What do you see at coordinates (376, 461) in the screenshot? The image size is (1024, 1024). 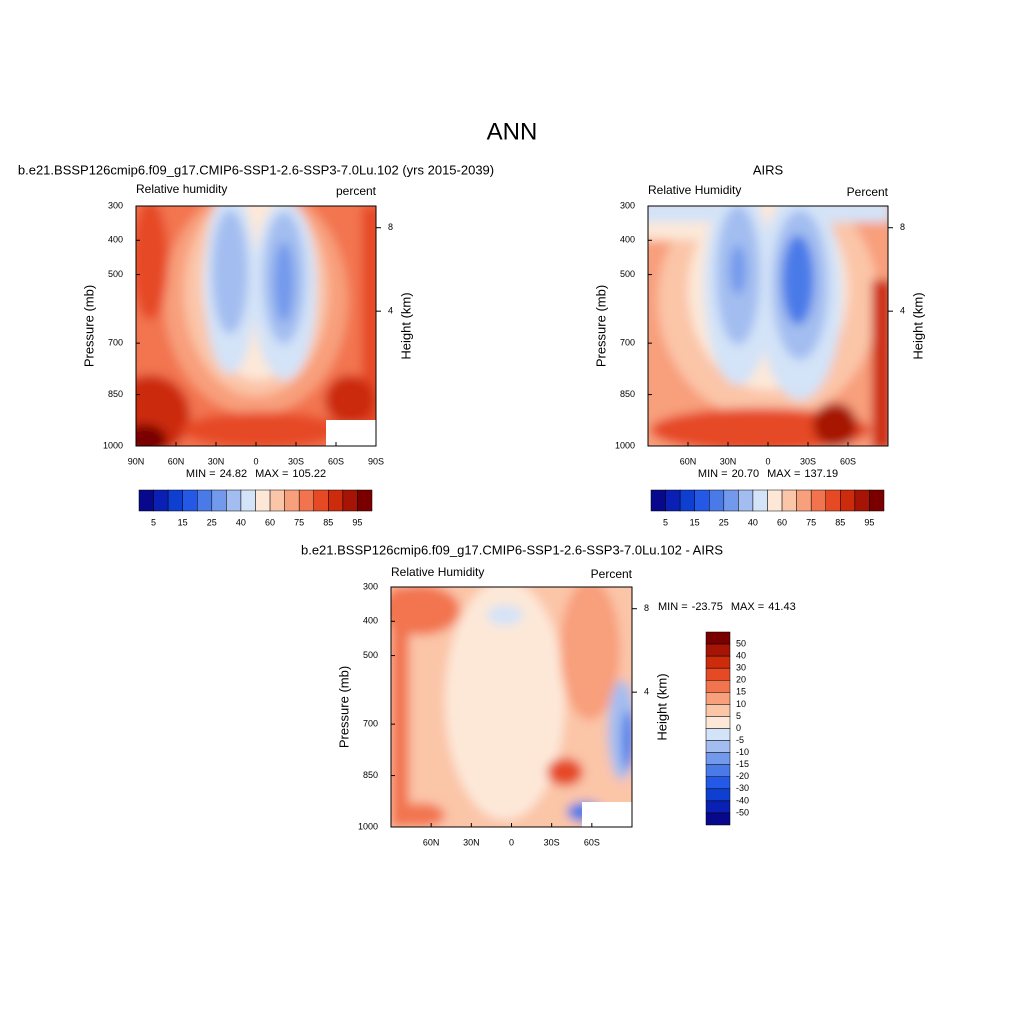 I see `x-tick-label: 90S` at bounding box center [376, 461].